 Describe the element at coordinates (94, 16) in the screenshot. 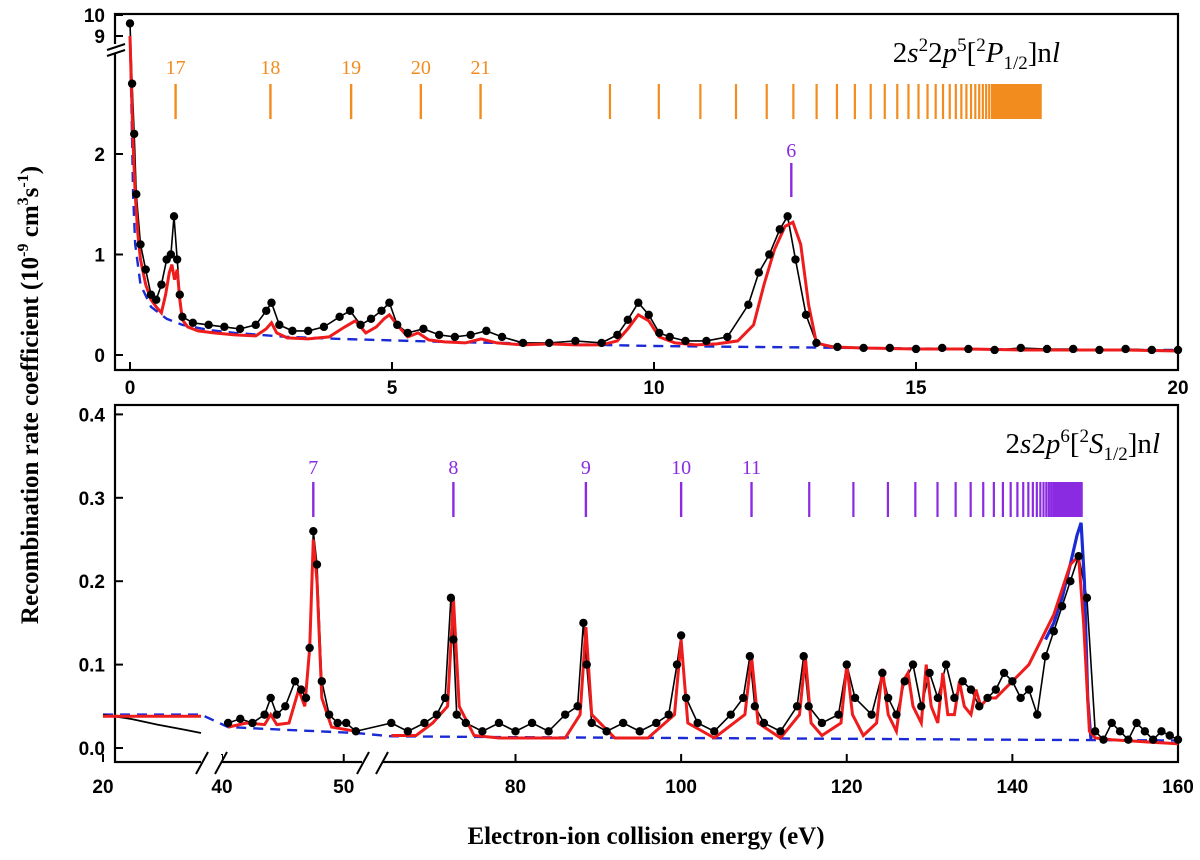

I see `top-y-break-tick-label: 10` at that location.